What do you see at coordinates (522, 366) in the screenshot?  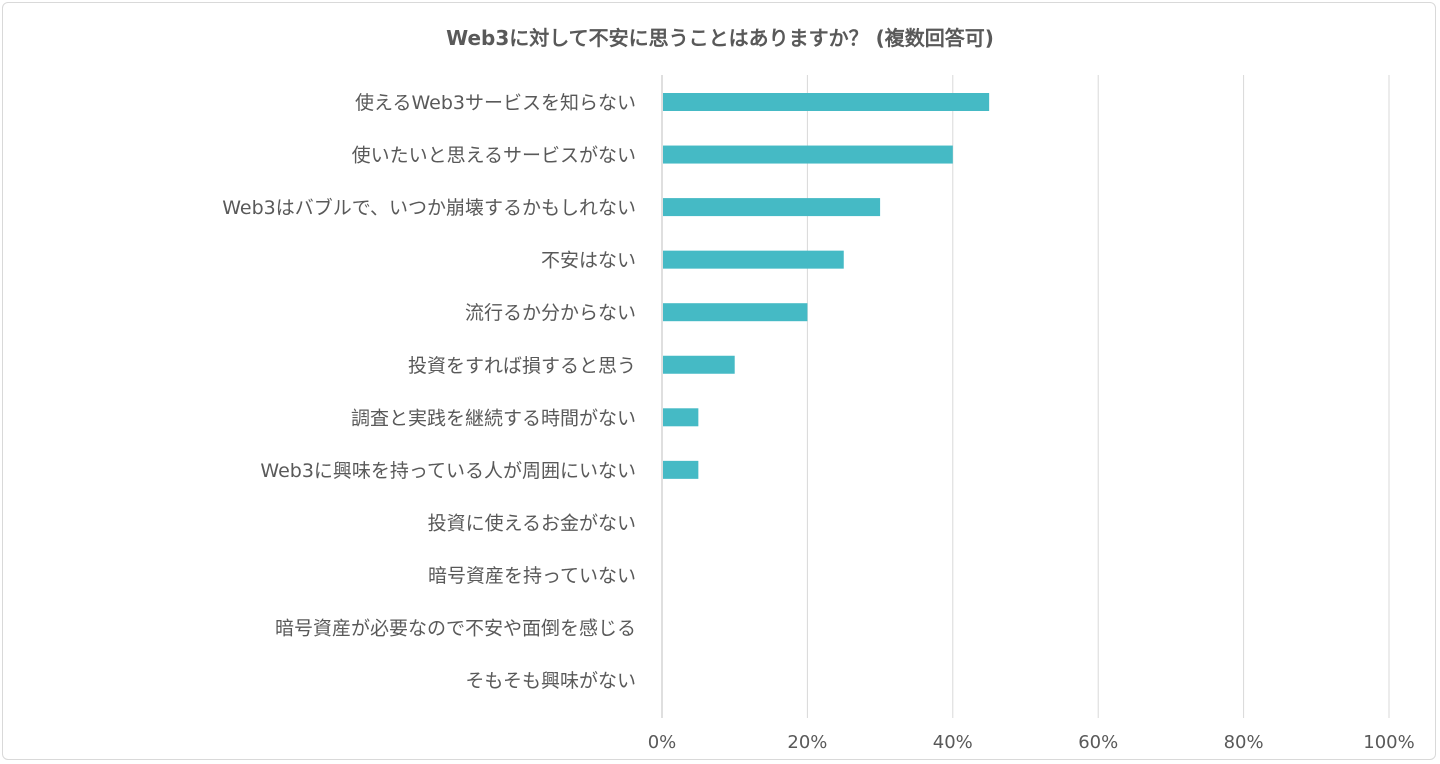 I see `category-label: 投資をすれば損すると思う` at bounding box center [522, 366].